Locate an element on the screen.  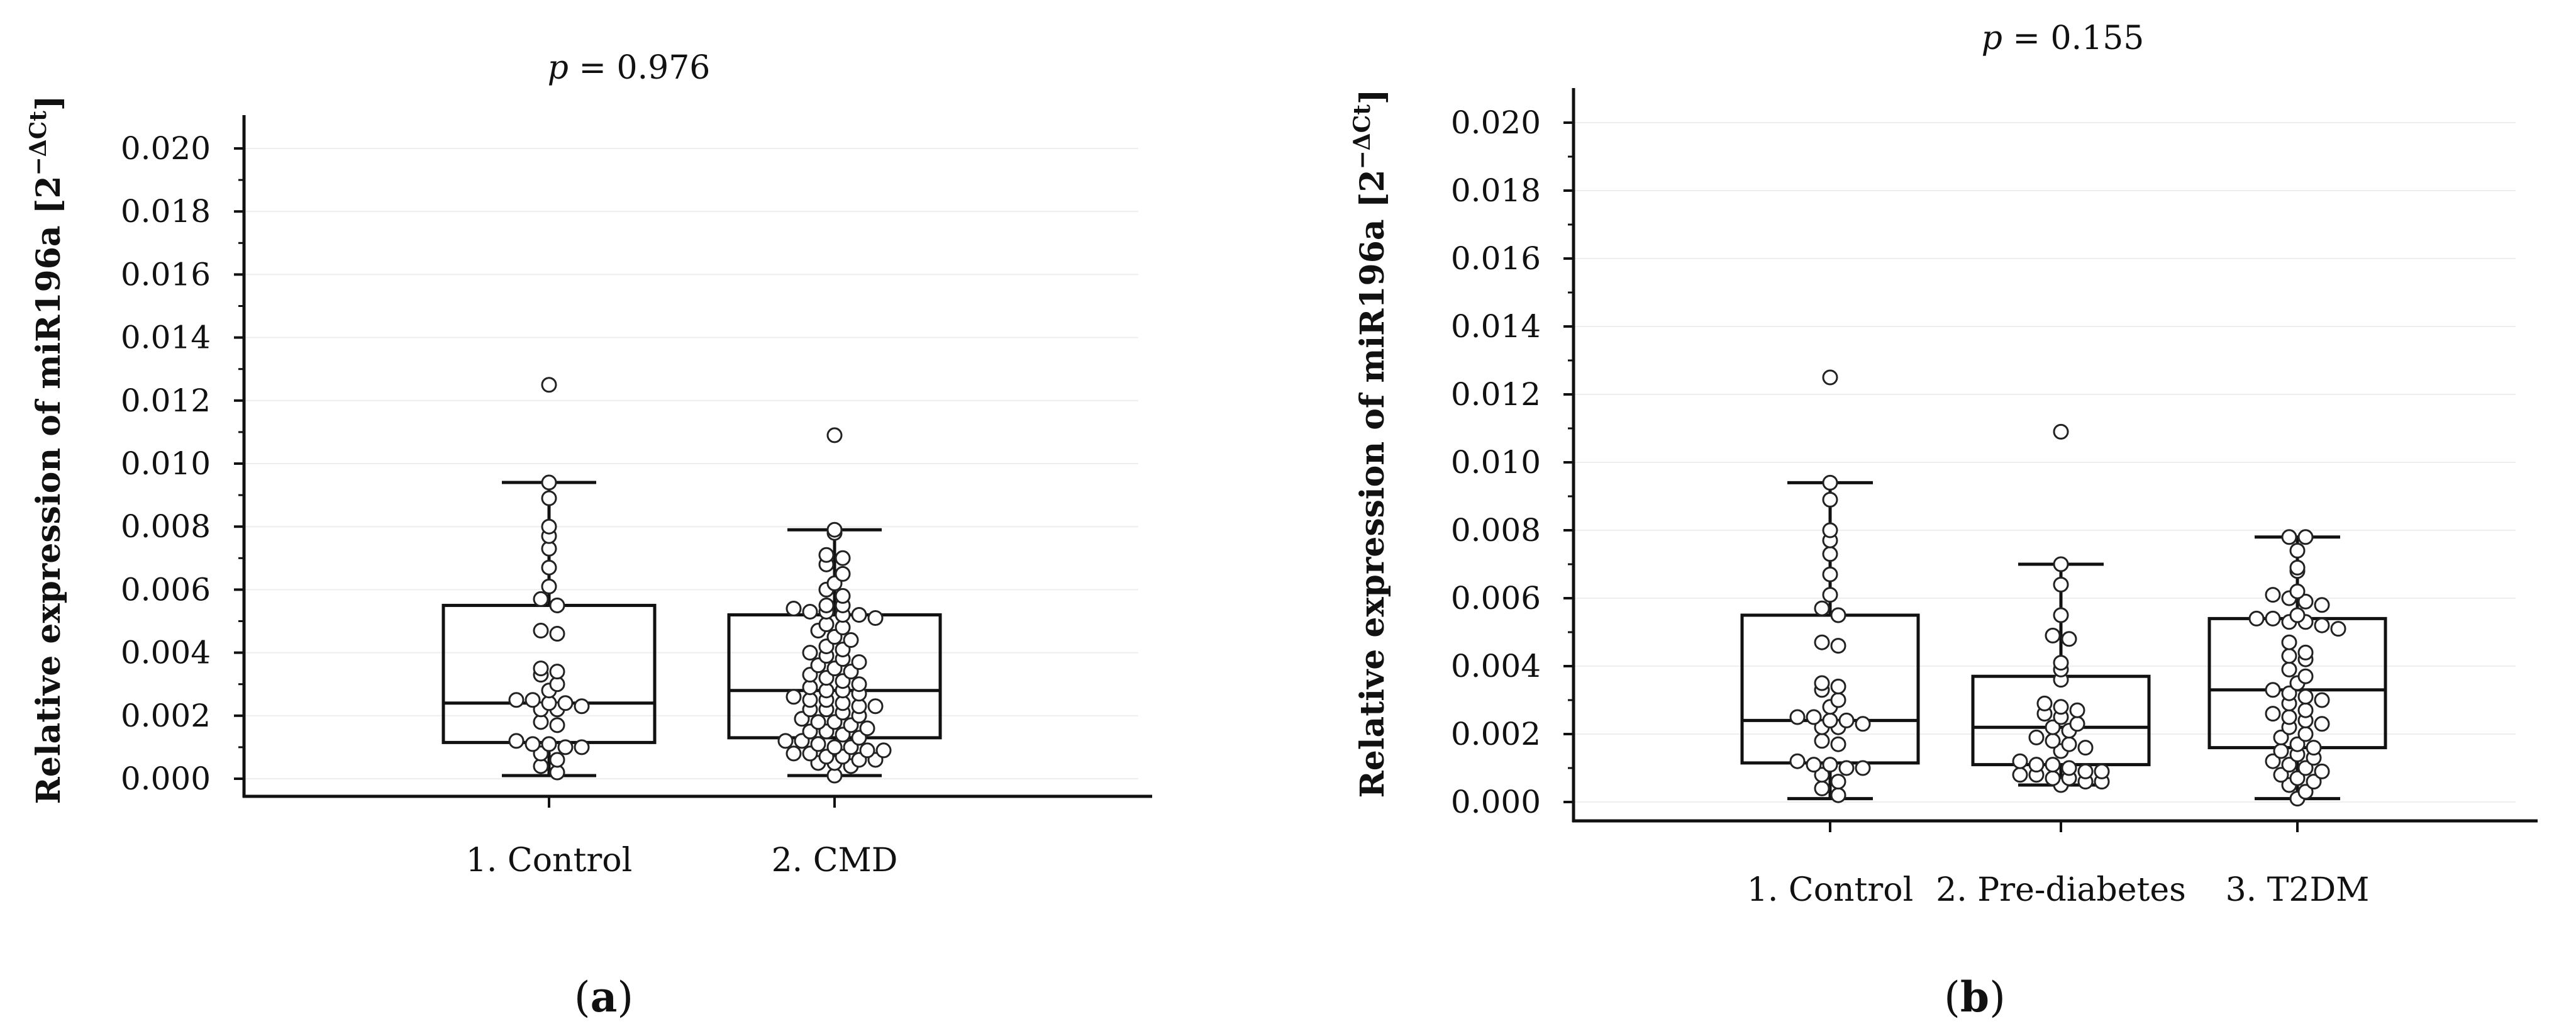
panel-b-points is located at coordinates (2067, 588).